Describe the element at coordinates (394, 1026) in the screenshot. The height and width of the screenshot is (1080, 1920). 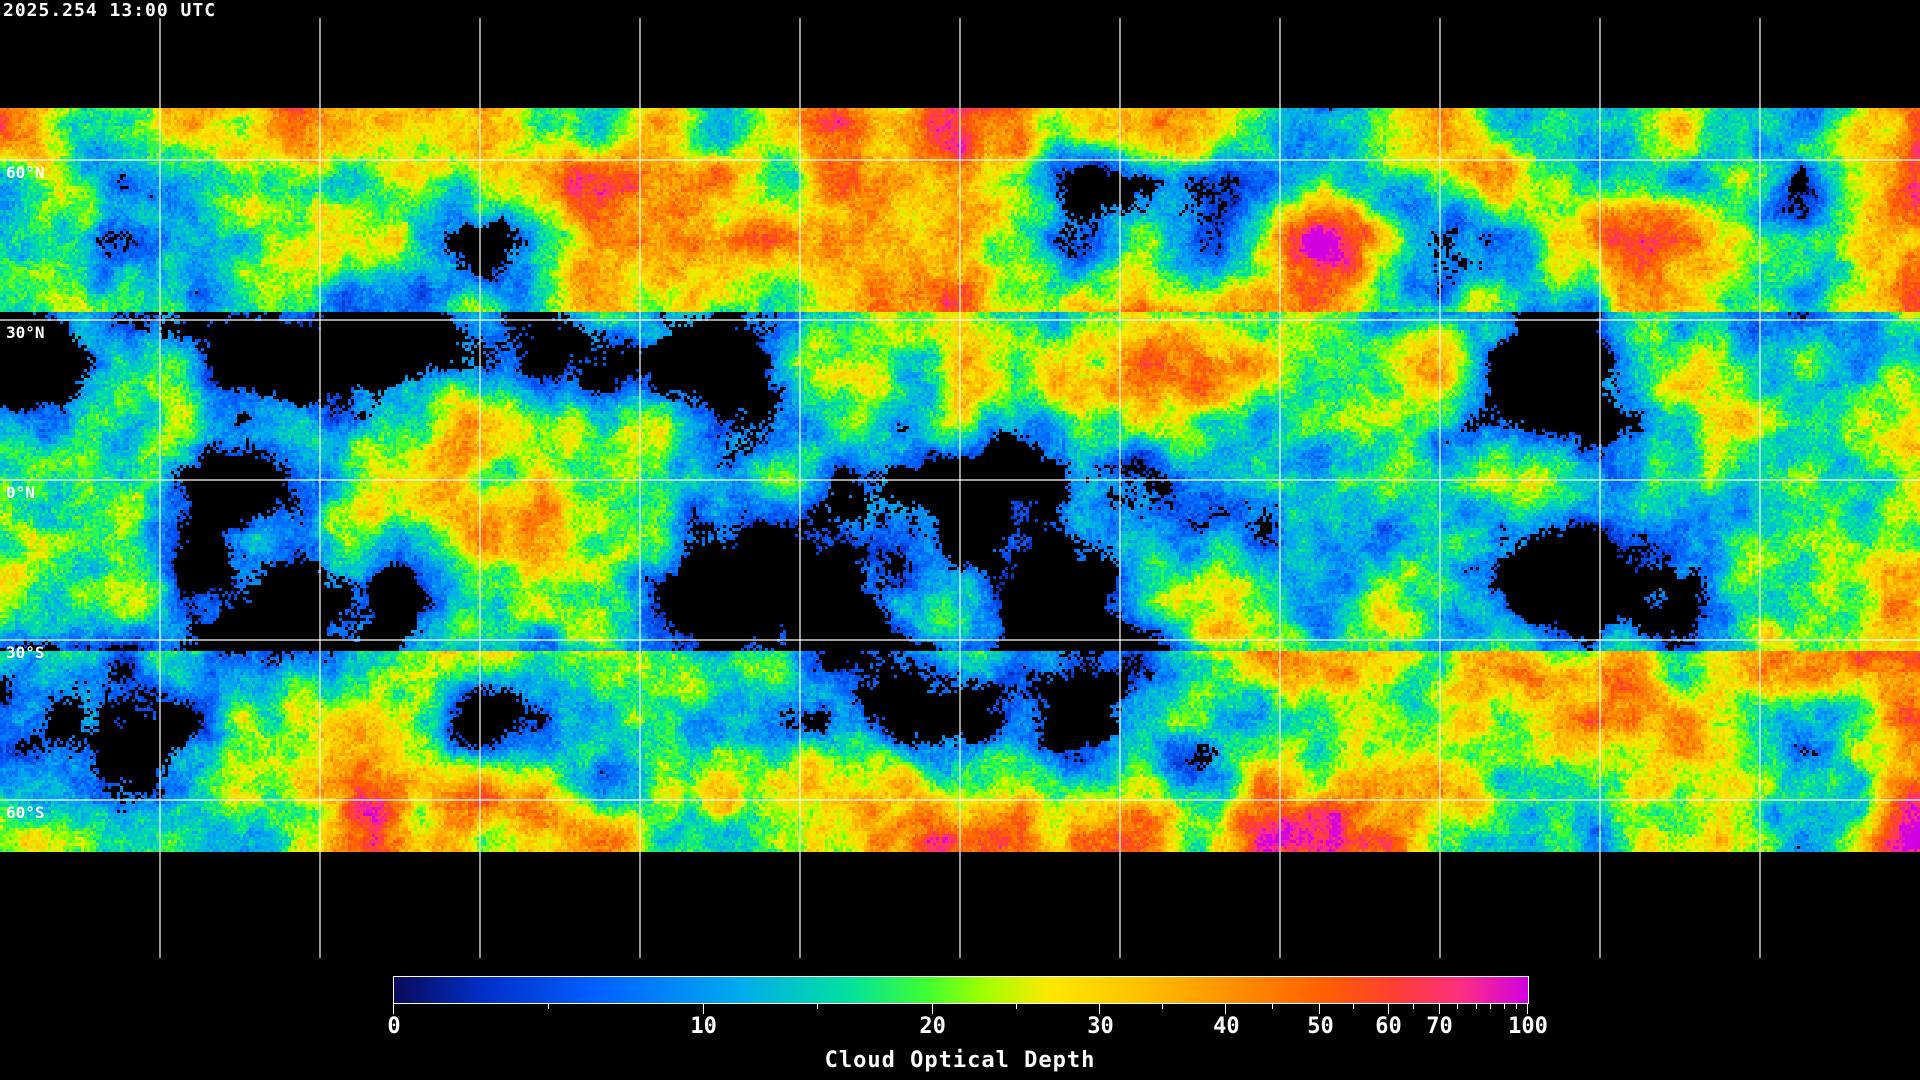
I see `colorbar-tick-label: 0` at that location.